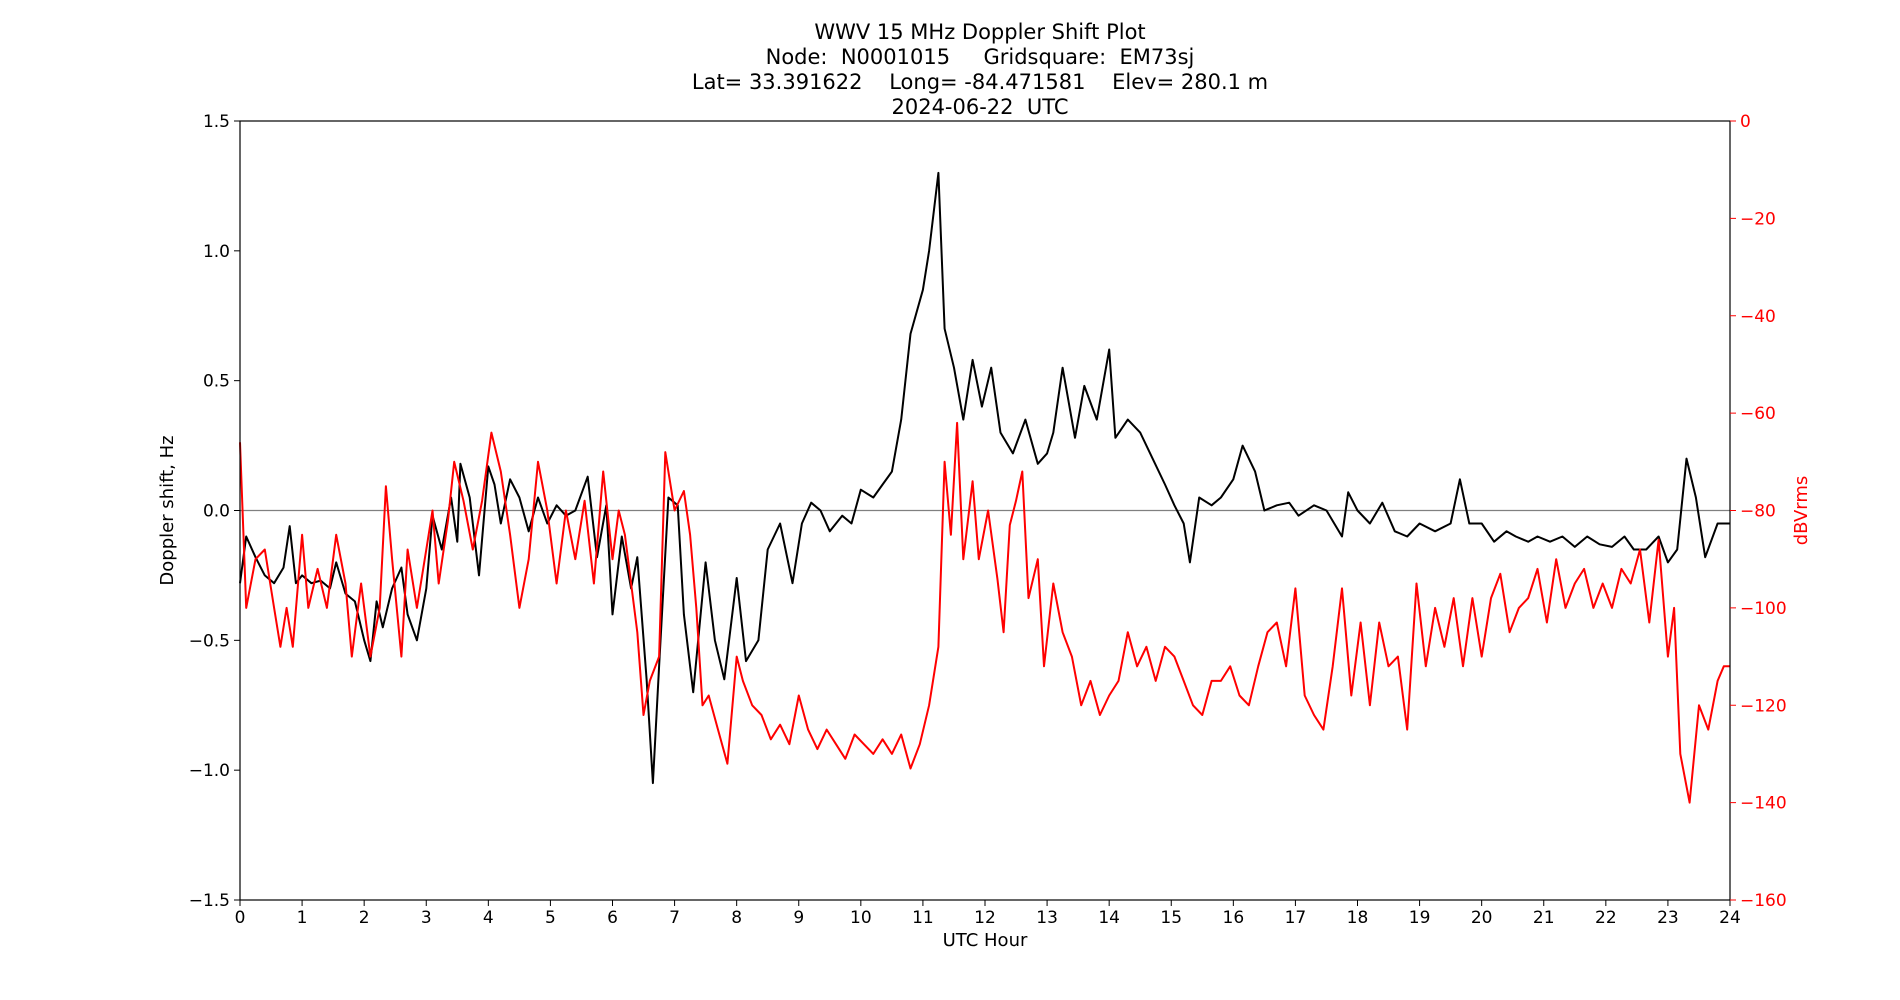 This screenshot has width=1900, height=1000. What do you see at coordinates (240, 918) in the screenshot?
I see `x-tick-label: 0` at bounding box center [240, 918].